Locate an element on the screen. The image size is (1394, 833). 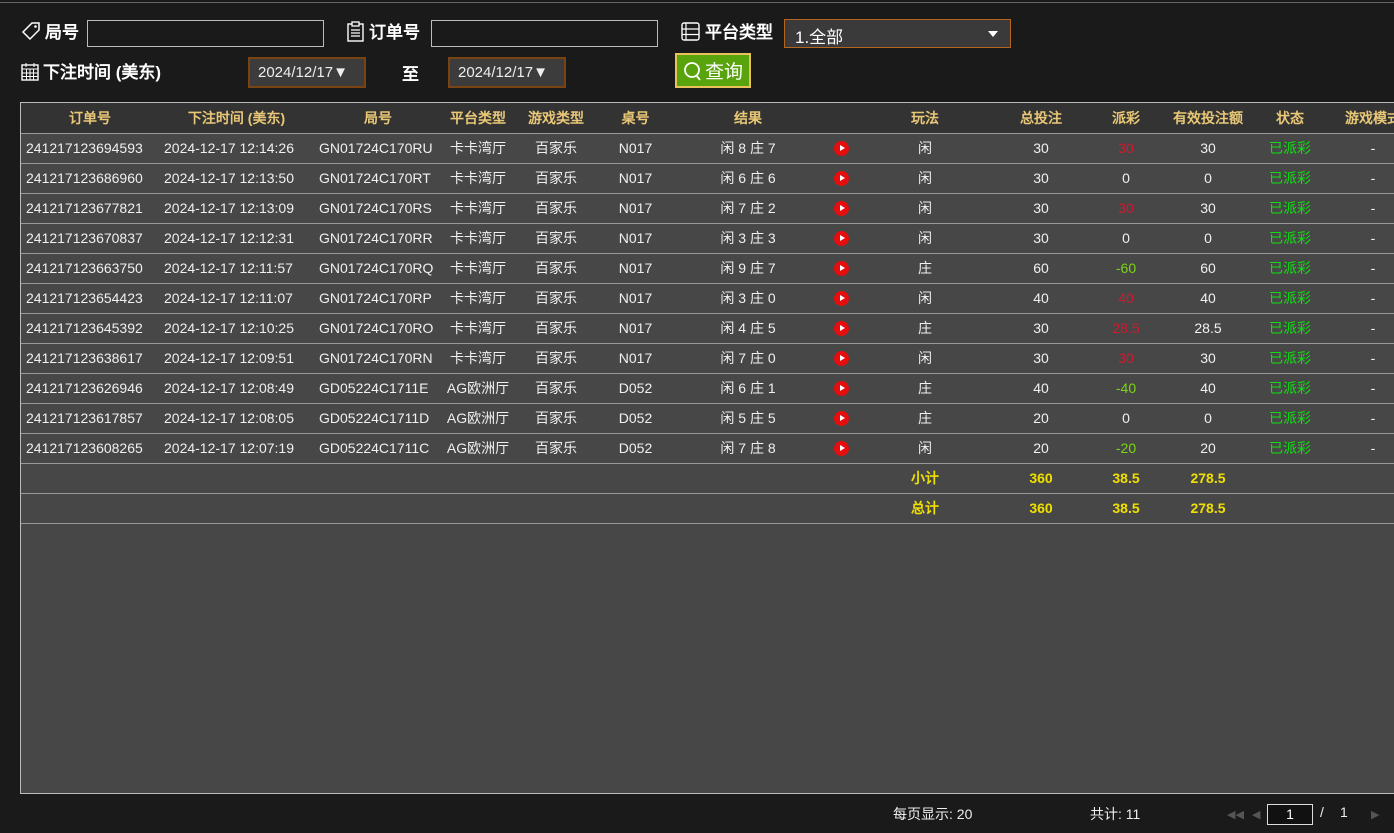
search-icon is located at coordinates (692, 71).